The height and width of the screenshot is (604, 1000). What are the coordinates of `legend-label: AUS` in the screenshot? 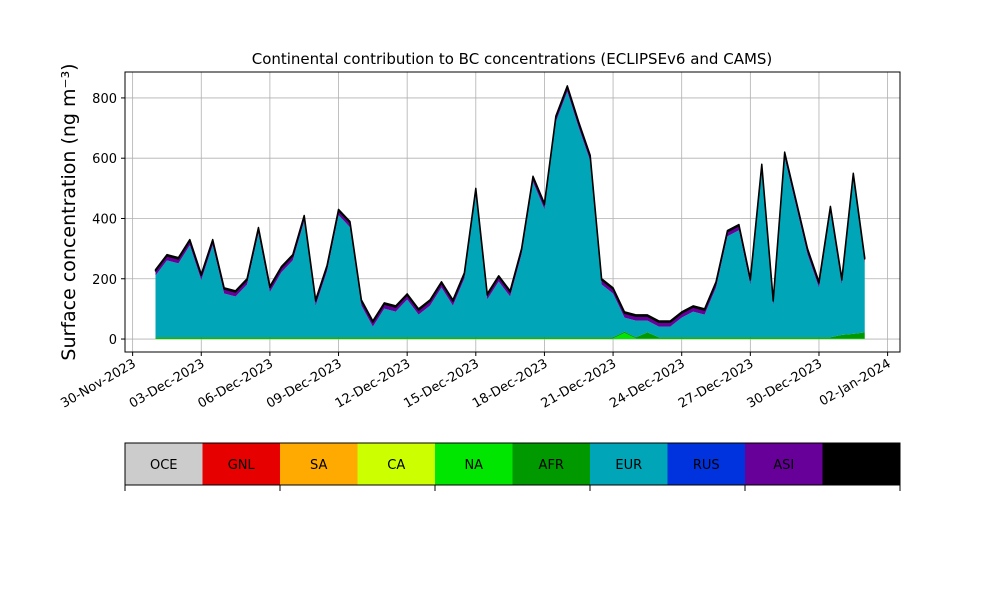 It's located at (861, 465).